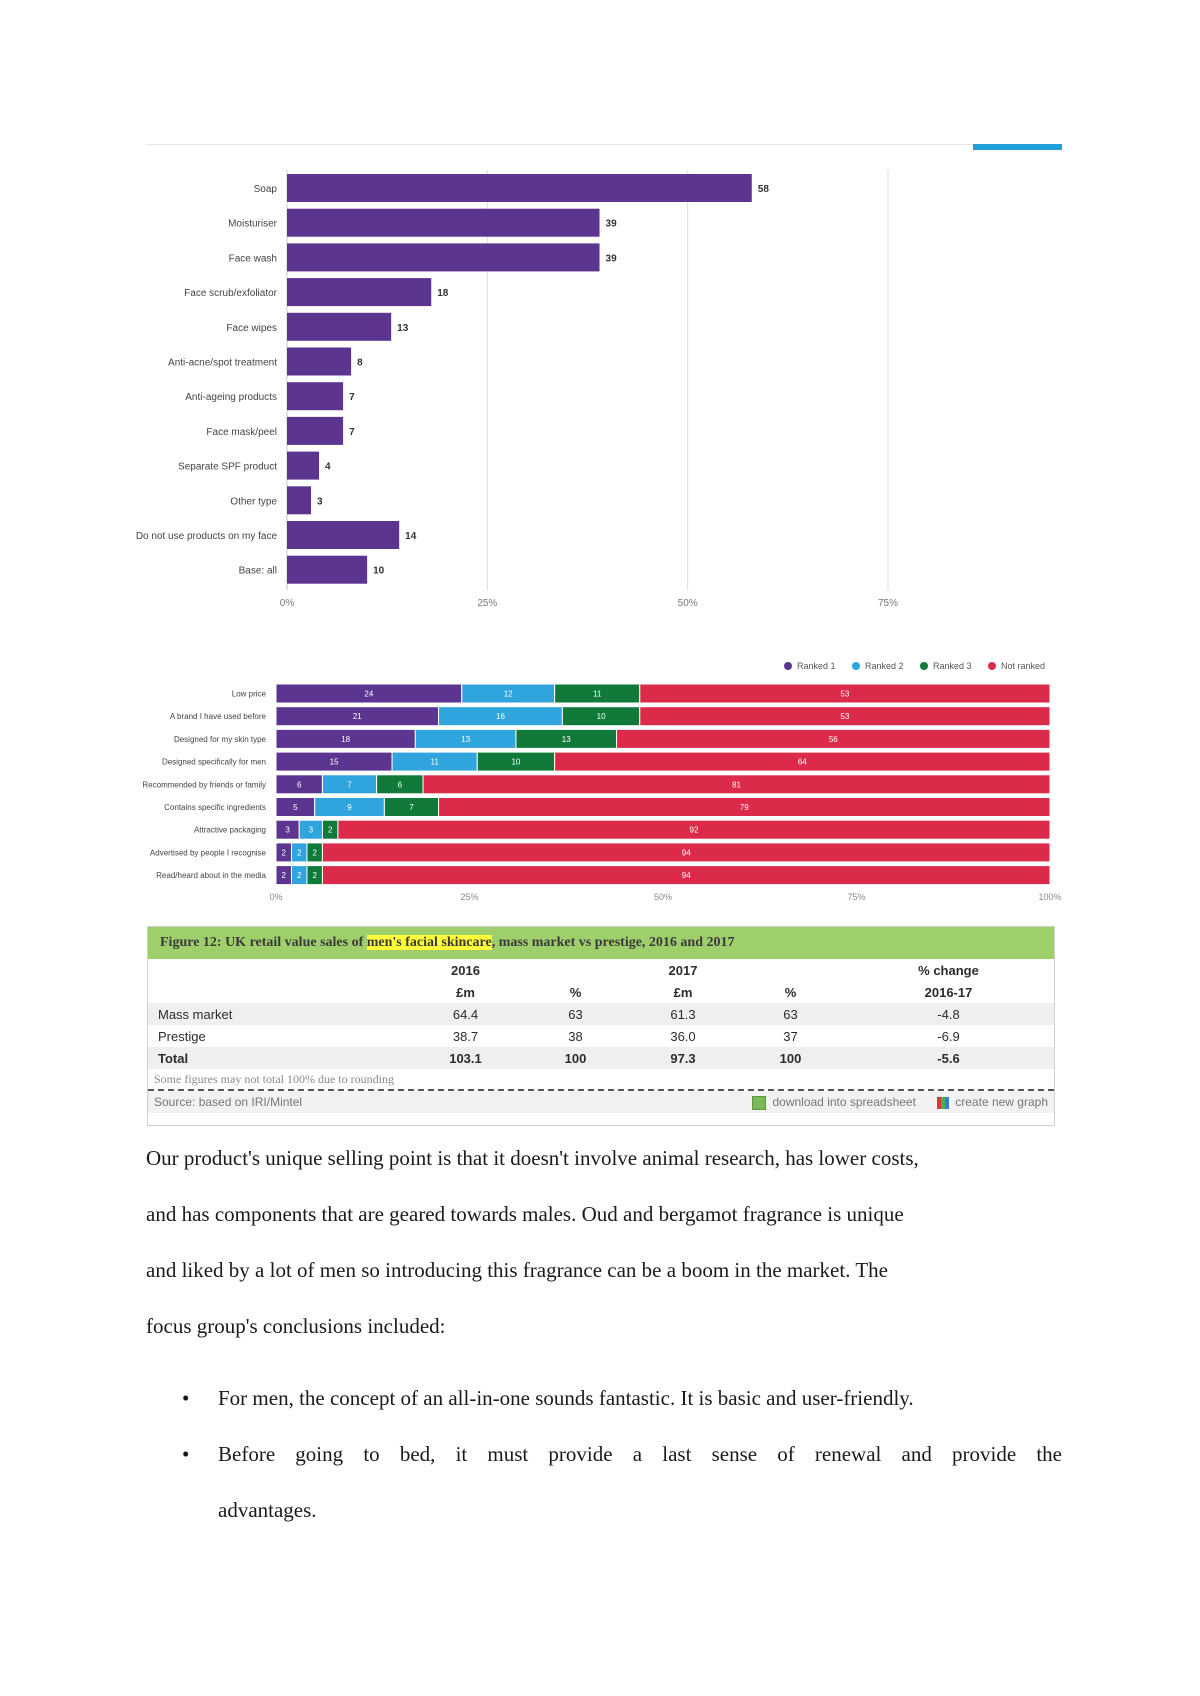 The width and height of the screenshot is (1200, 1696). Describe the element at coordinates (207, 536) in the screenshot. I see `category-label: Do not use products on my face` at that location.